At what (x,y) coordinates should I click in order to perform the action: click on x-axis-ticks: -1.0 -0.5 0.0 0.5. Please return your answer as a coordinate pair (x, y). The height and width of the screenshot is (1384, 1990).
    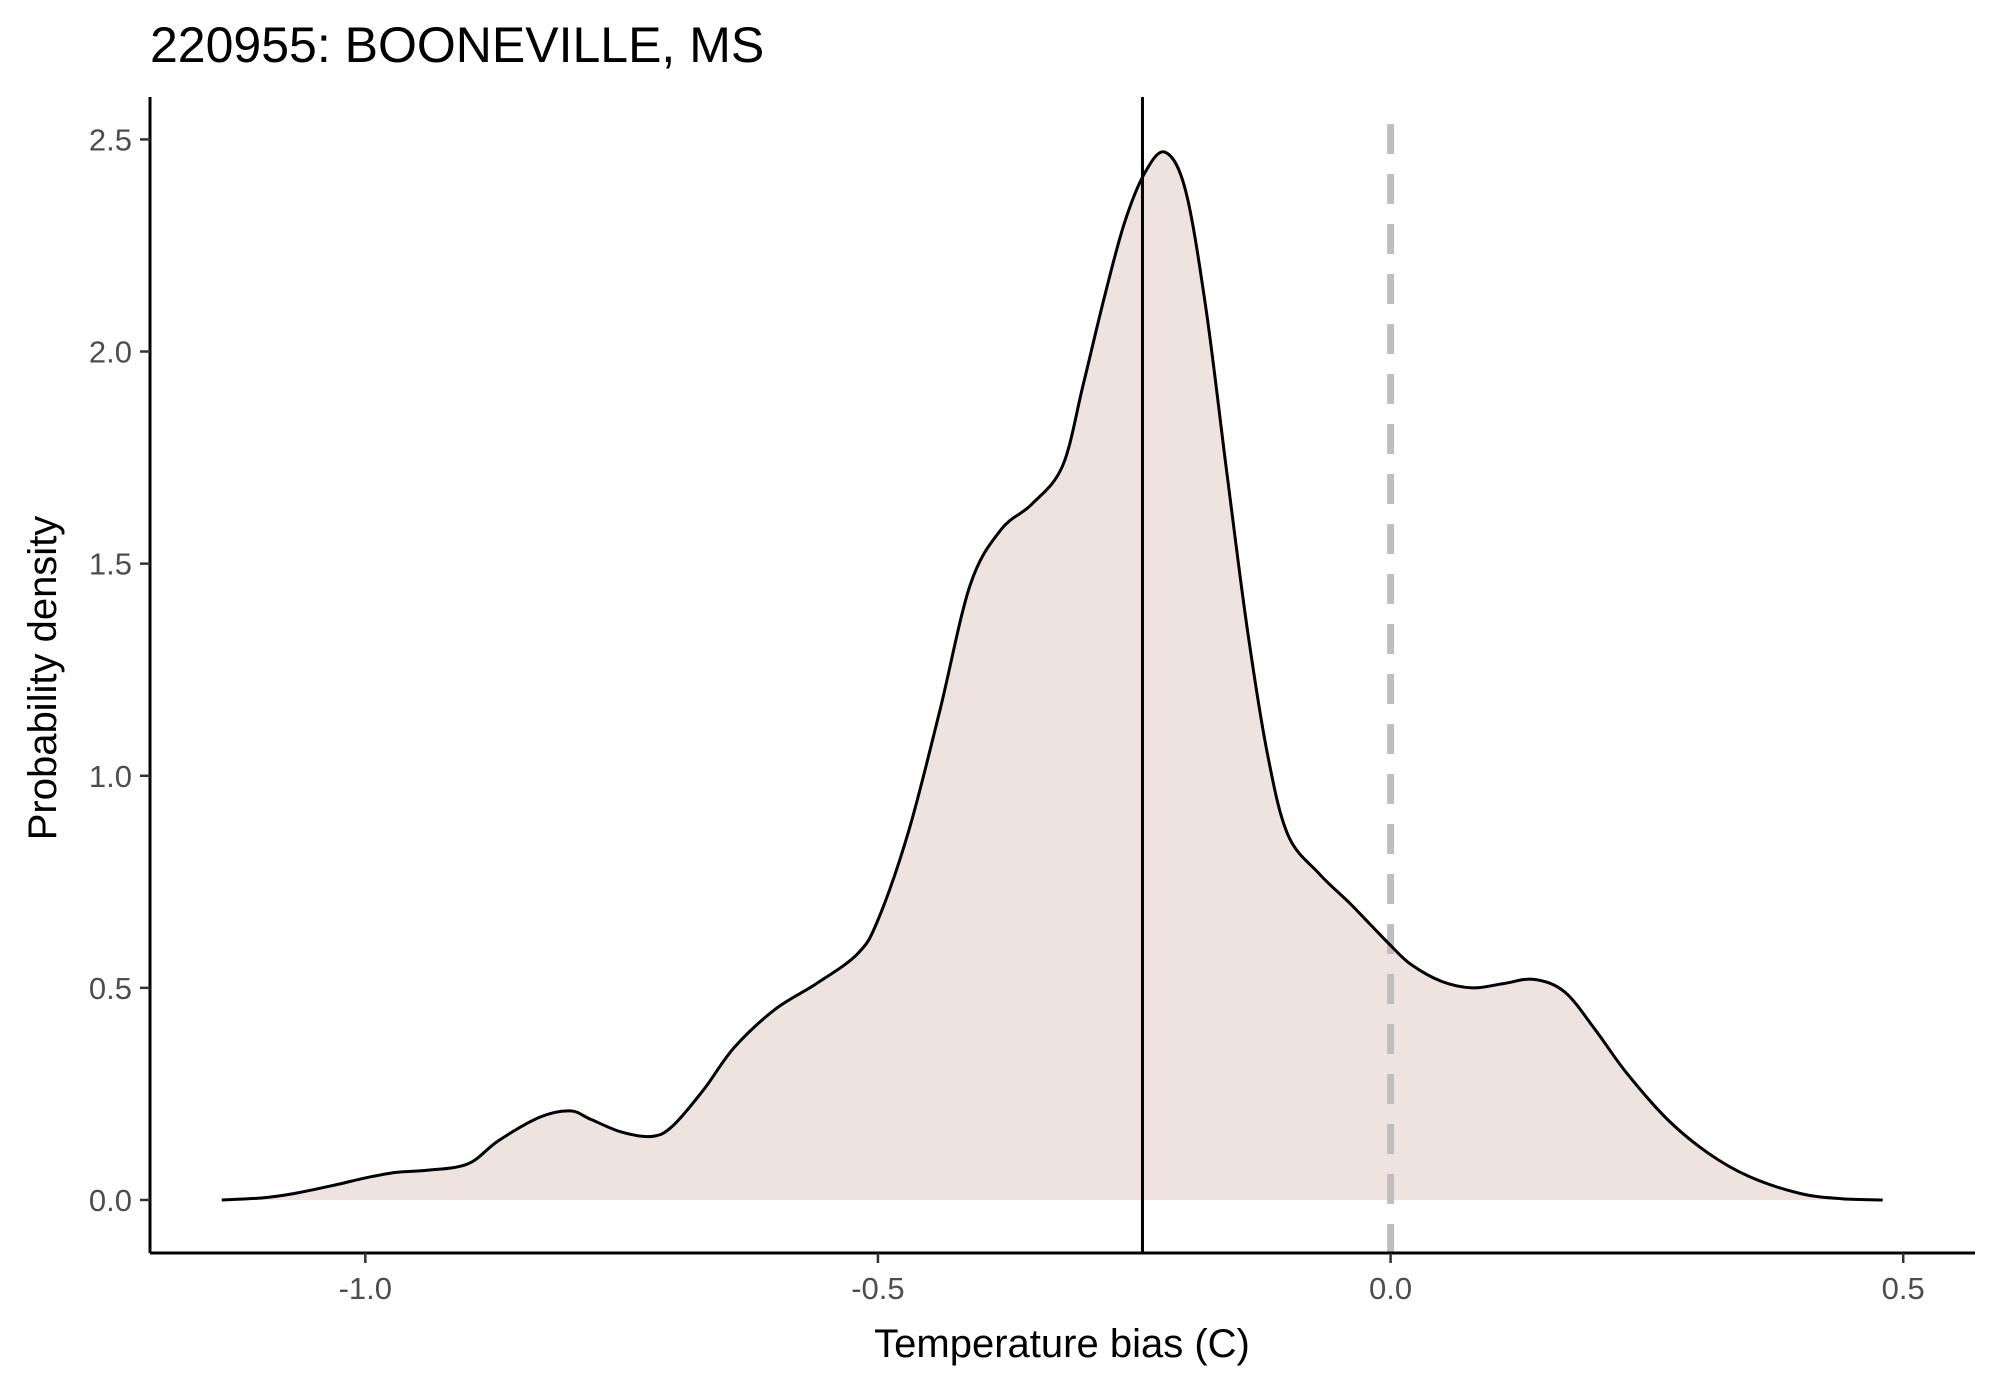
    Looking at the image, I should click on (1132, 1279).